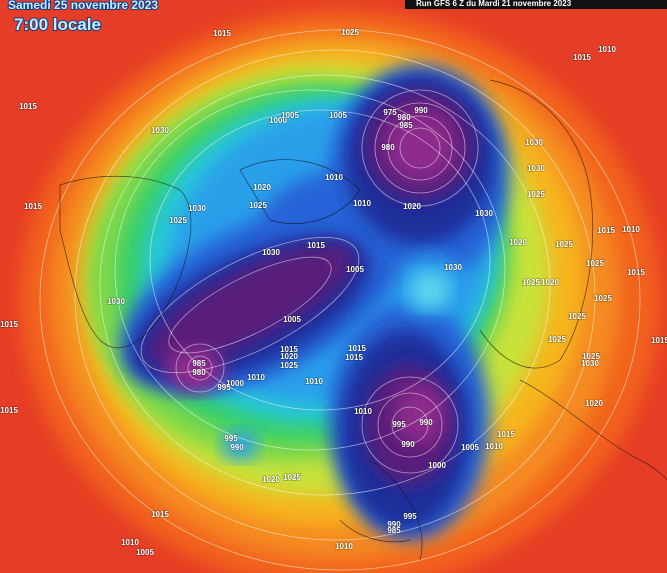  What do you see at coordinates (83, 6) in the screenshot?
I see `date: Samedi 25 novembre 2023` at bounding box center [83, 6].